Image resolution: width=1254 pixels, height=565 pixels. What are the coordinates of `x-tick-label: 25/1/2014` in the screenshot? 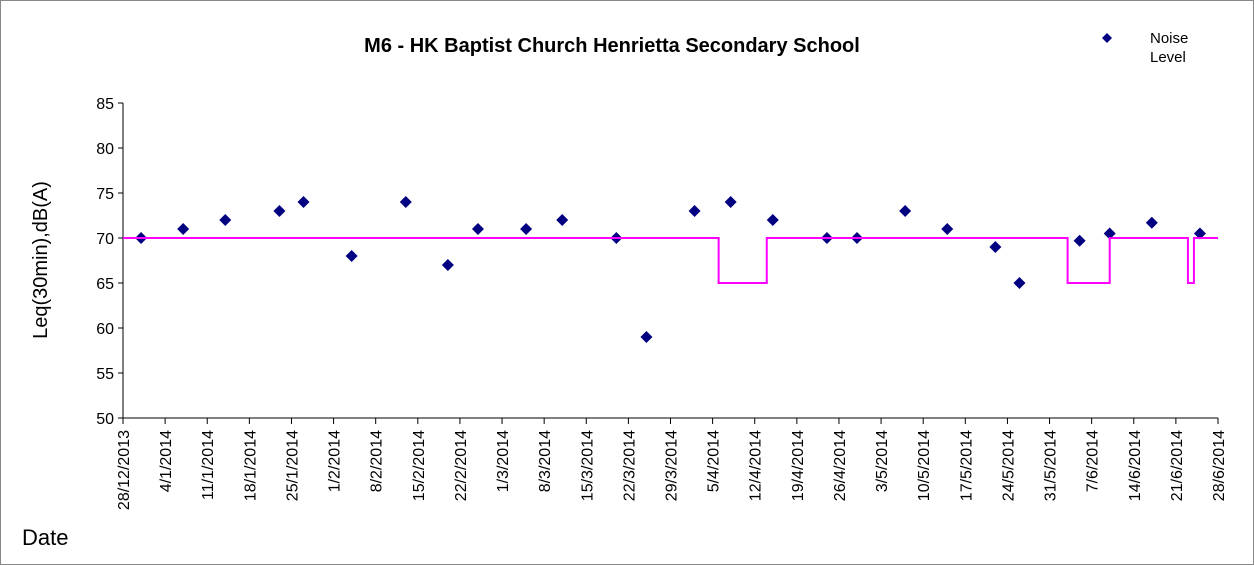 It's located at (292, 465).